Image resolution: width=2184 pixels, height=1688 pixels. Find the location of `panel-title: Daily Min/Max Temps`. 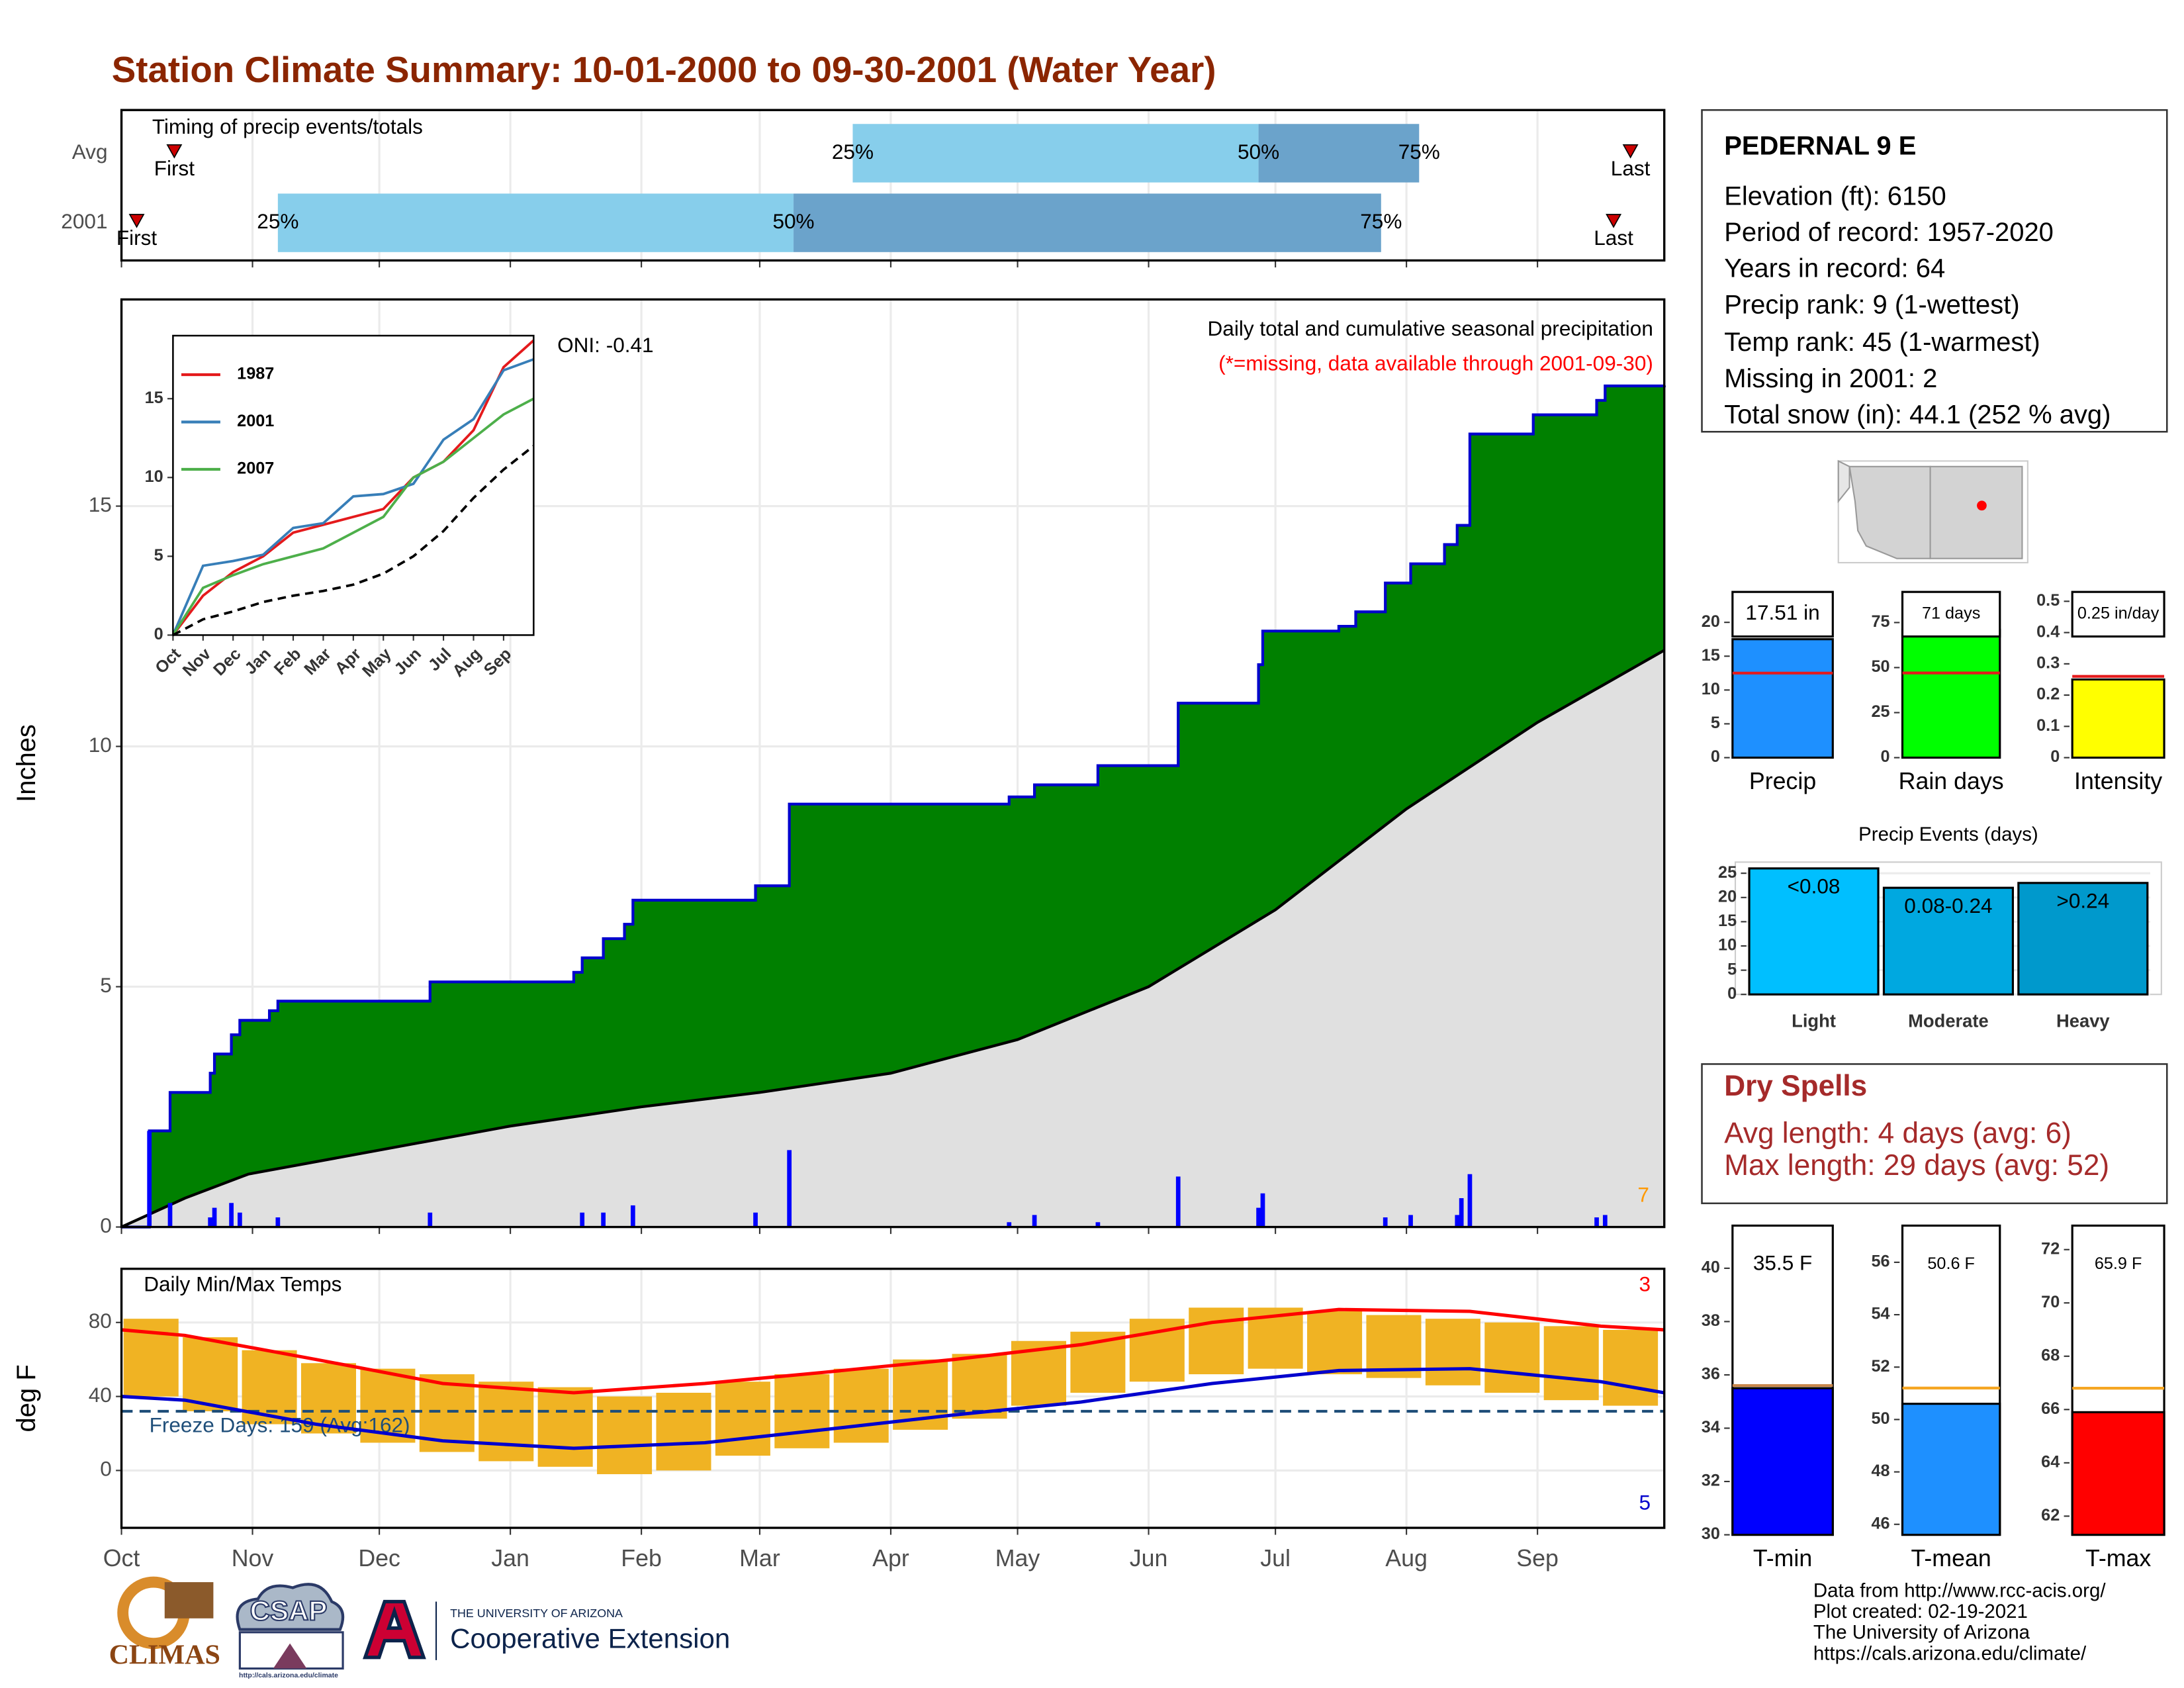

panel-title: Daily Min/Max Temps is located at coordinates (242, 1283).